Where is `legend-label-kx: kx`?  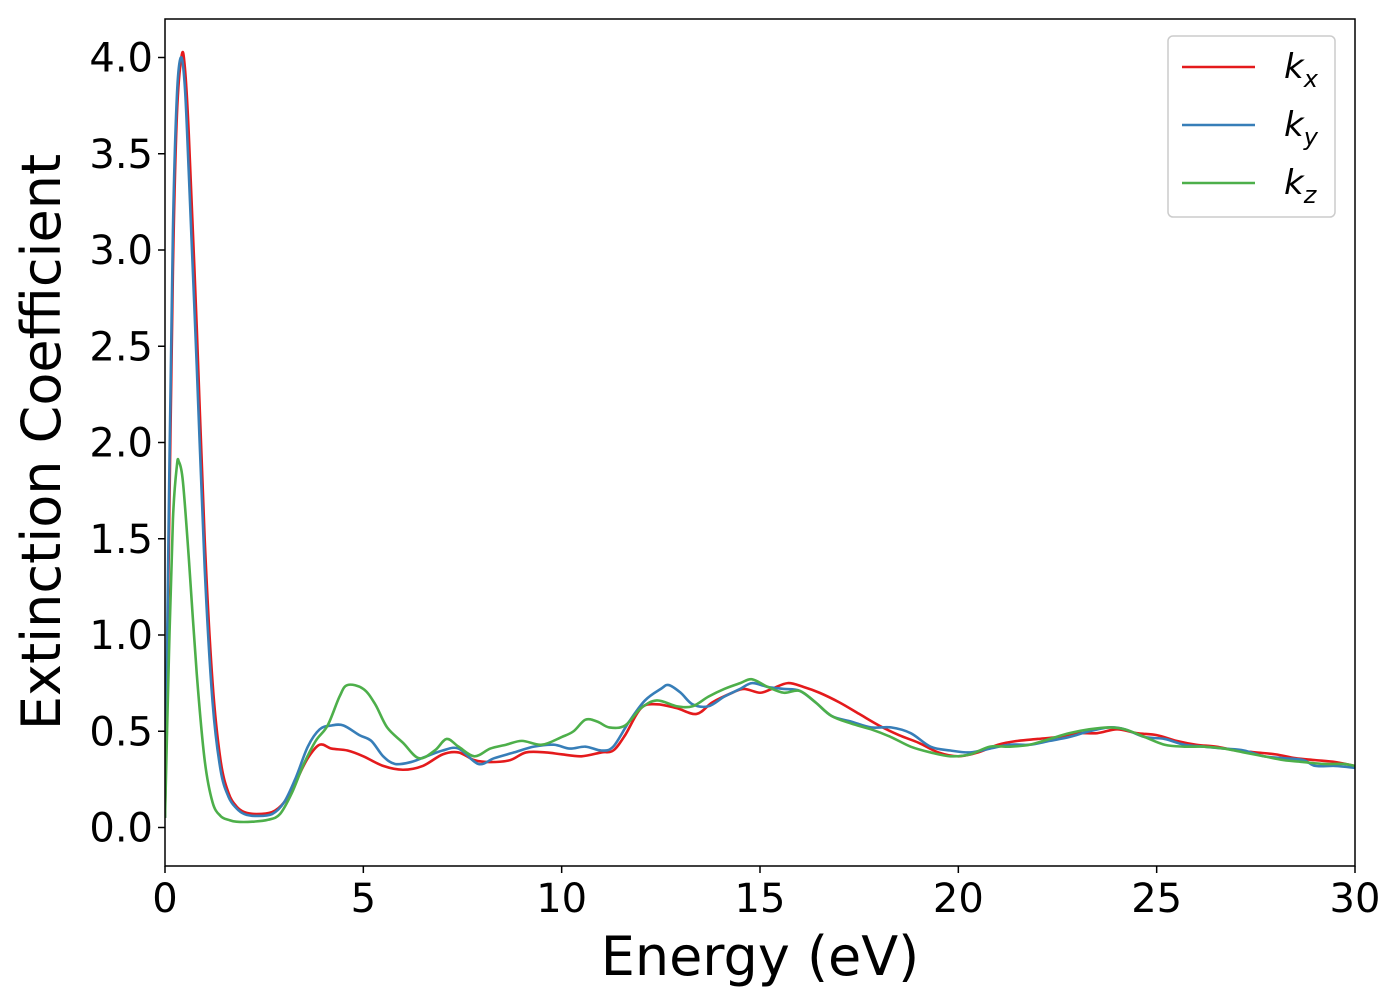
legend-label-kx: kx is located at coordinates (1301, 70).